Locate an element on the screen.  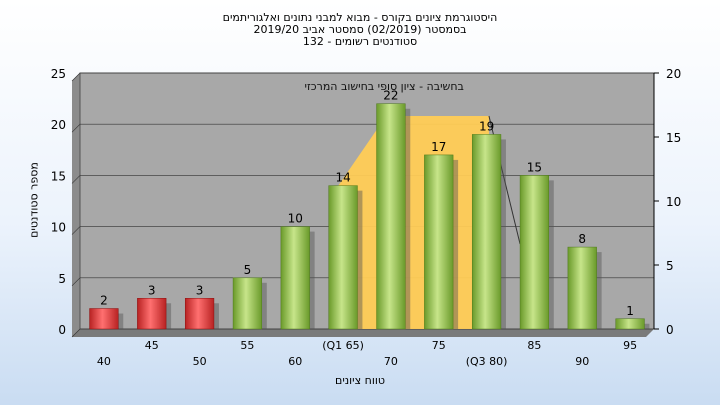
bar-value-label: 10 is located at coordinates (295, 219).